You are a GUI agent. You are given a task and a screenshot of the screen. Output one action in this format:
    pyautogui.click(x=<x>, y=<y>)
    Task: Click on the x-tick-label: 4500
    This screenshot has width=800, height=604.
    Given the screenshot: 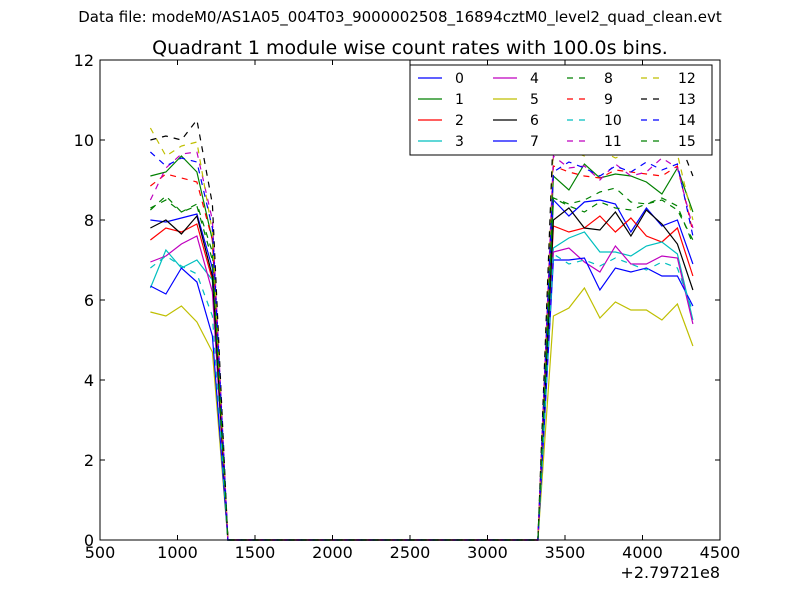 What is the action you would take?
    pyautogui.click(x=720, y=552)
    